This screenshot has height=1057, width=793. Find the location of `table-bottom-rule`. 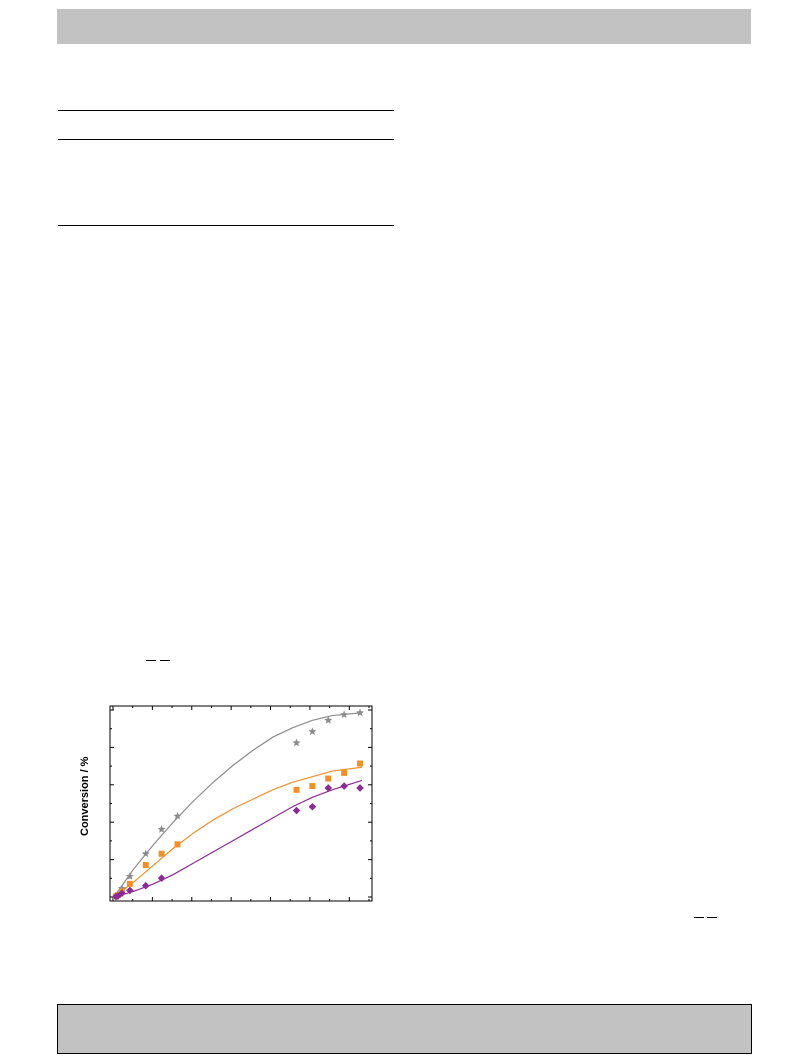

table-bottom-rule is located at coordinates (226, 225).